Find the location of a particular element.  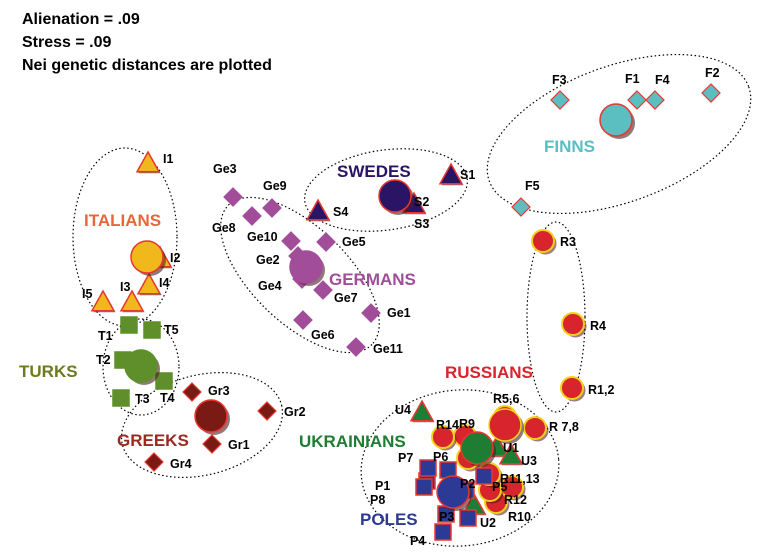

ellipse-greeks is located at coordinates (202, 425).